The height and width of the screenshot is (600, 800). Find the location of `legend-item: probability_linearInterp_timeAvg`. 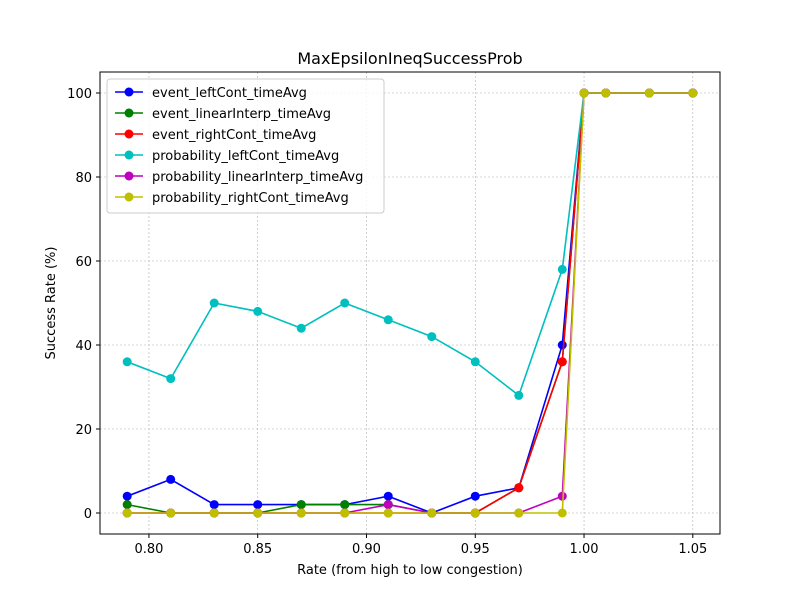

legend-item: probability_linearInterp_timeAvg is located at coordinates (239, 177).